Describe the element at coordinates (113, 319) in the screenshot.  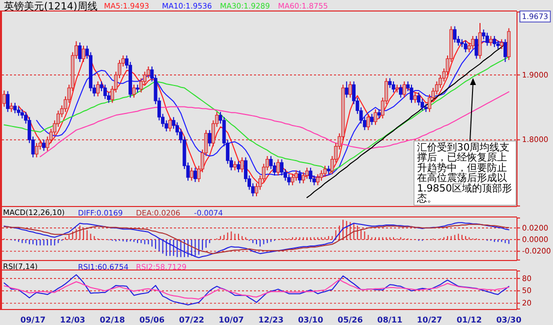
I see `x-tick-label: 02/18` at that location.